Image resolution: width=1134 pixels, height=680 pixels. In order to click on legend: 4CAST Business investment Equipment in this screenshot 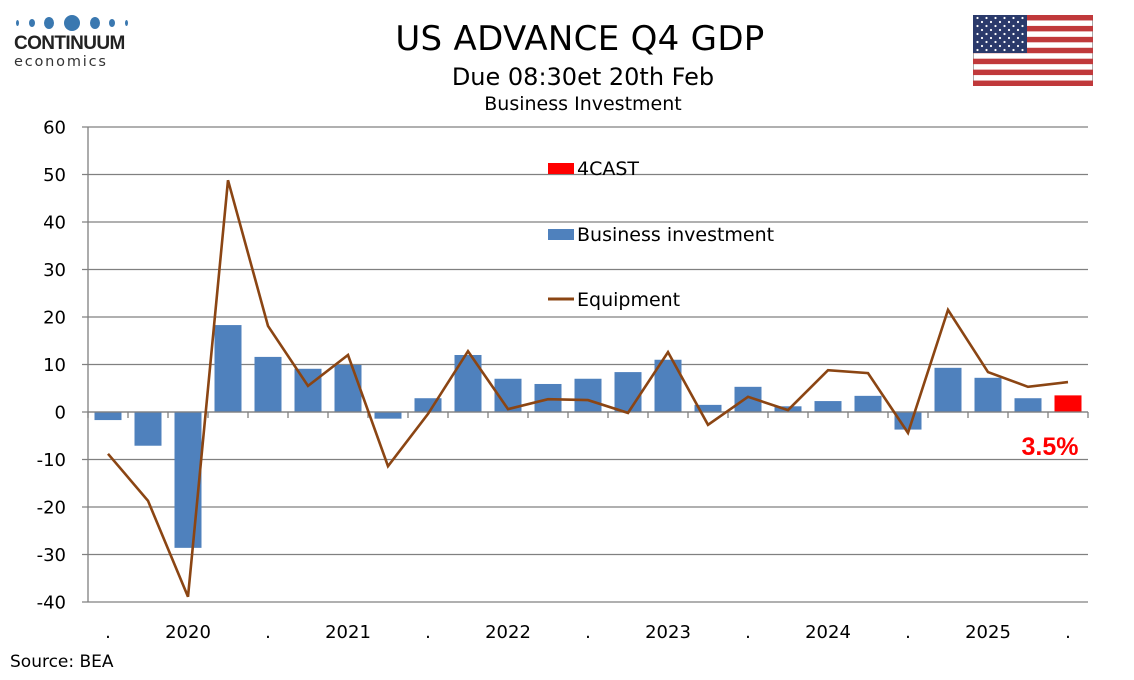, I will do `click(661, 234)`.